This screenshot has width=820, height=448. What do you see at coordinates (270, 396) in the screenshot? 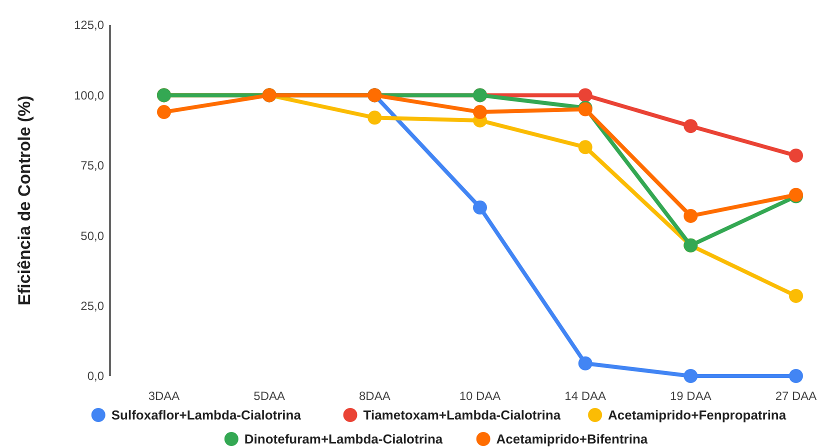
I see `x-tick-label: 5DAA` at bounding box center [270, 396].